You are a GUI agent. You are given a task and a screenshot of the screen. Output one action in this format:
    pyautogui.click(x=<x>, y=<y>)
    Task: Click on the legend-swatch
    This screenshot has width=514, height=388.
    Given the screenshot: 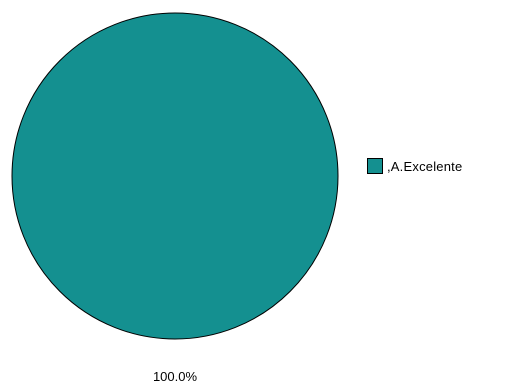 What is the action you would take?
    pyautogui.click(x=375, y=166)
    